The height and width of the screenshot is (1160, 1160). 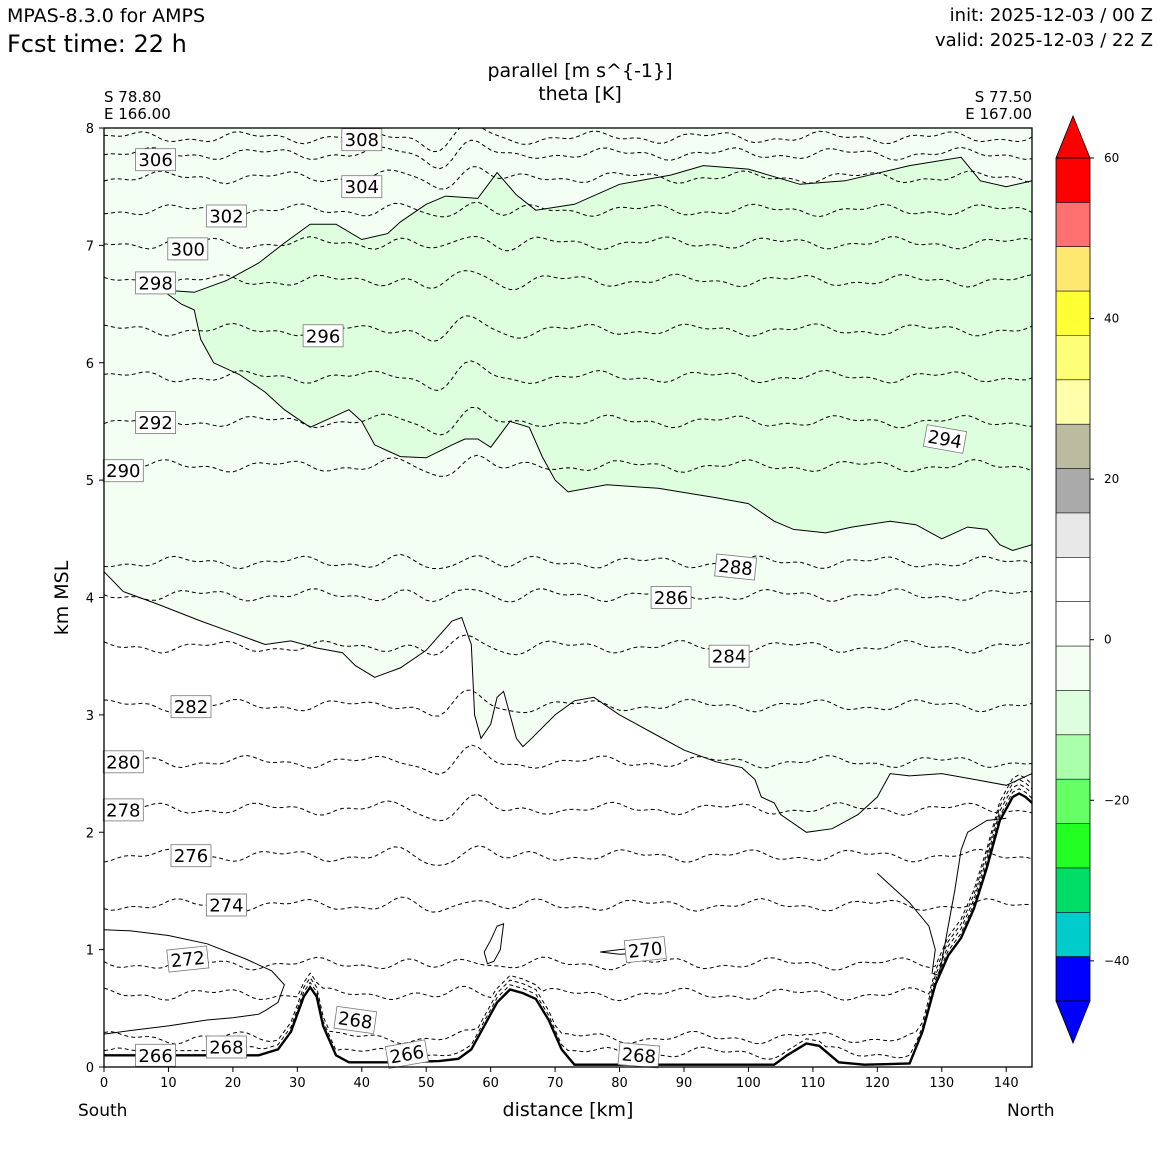 What do you see at coordinates (90, 716) in the screenshot?
I see `y-tick-label: 3` at bounding box center [90, 716].